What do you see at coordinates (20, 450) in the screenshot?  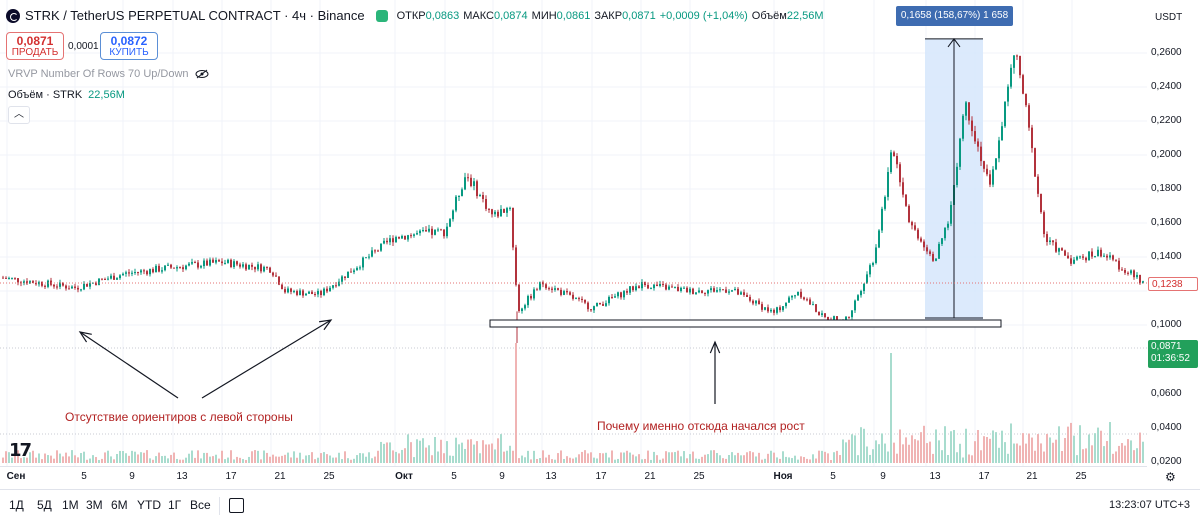 I see `tradingview-logo: 17` at bounding box center [20, 450].